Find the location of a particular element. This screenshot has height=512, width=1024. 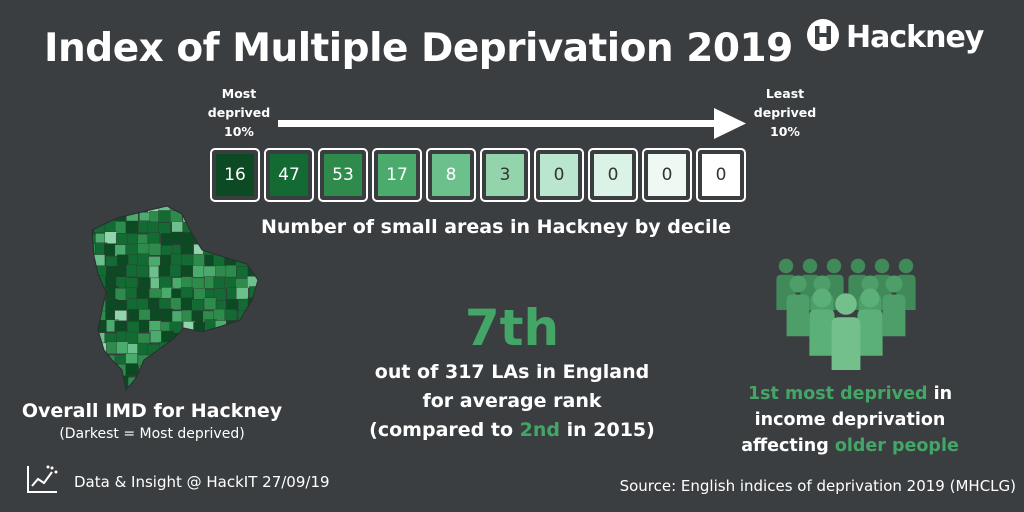

decile-value: 8 is located at coordinates (451, 175).